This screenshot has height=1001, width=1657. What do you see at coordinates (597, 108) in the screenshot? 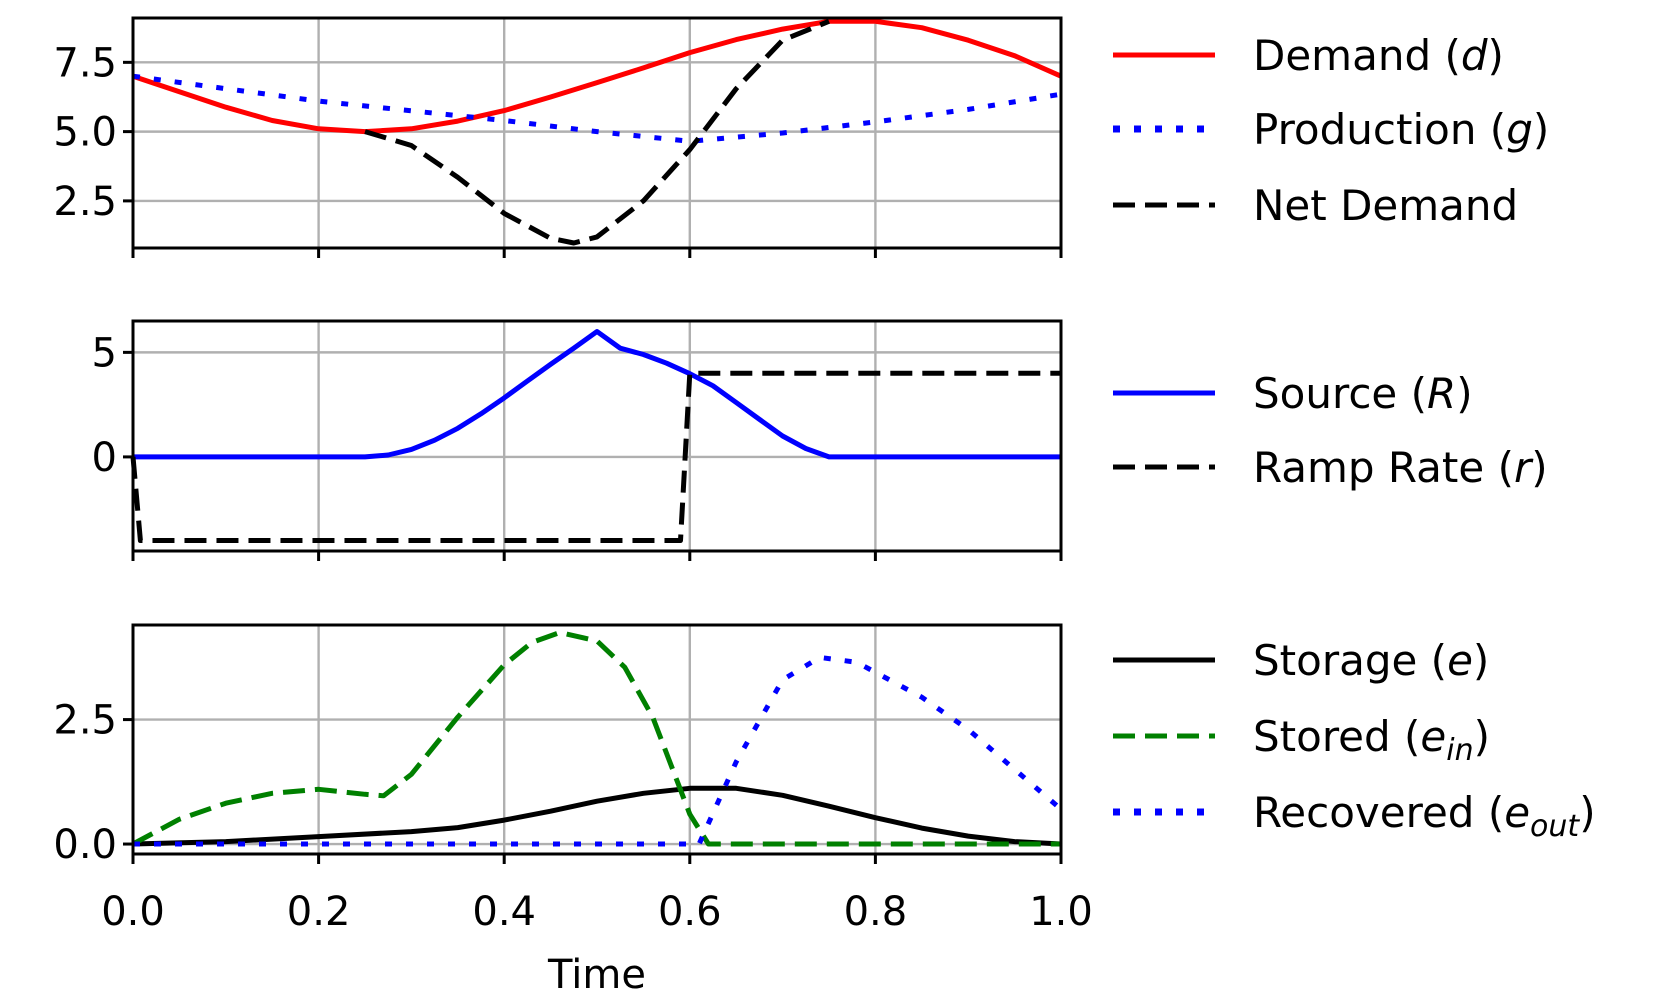
I see `series-line-production-g` at bounding box center [597, 108].